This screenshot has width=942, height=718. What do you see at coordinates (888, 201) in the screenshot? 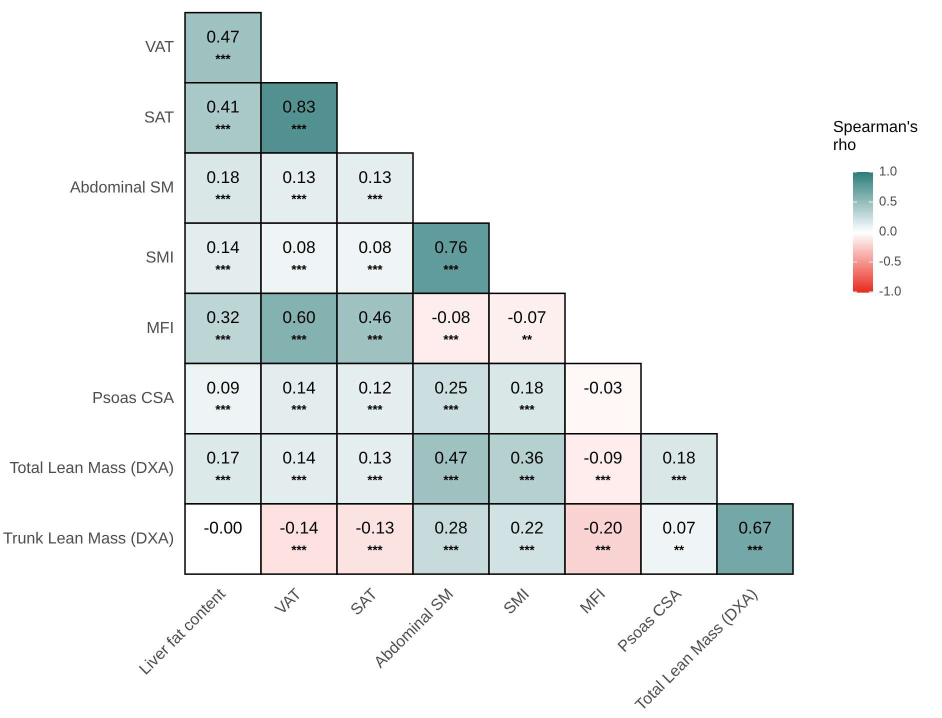
I see `color-bar-label: 0.5` at bounding box center [888, 201].